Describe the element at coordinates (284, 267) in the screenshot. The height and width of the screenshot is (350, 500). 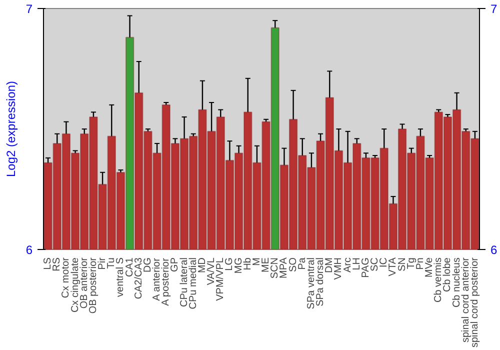
I see `x-tick-label: MPA` at that location.